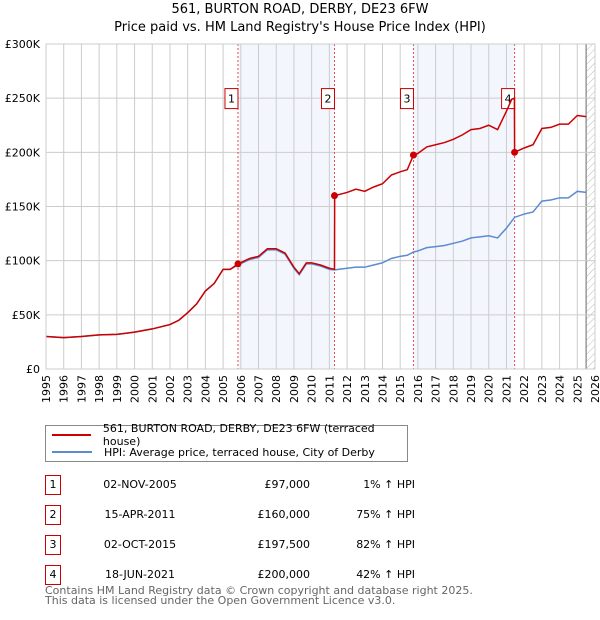 Image resolution: width=600 pixels, height=620 pixels. Describe the element at coordinates (140, 514) in the screenshot. I see `transaction-date: 15-APR-2011` at that location.